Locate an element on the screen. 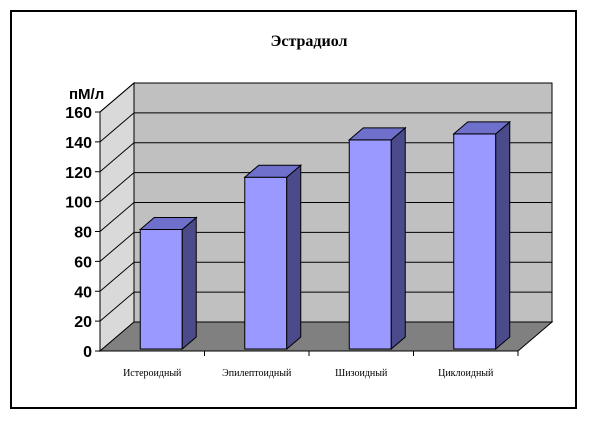 The image size is (589, 423). y-tick-label: 0 is located at coordinates (87, 352).